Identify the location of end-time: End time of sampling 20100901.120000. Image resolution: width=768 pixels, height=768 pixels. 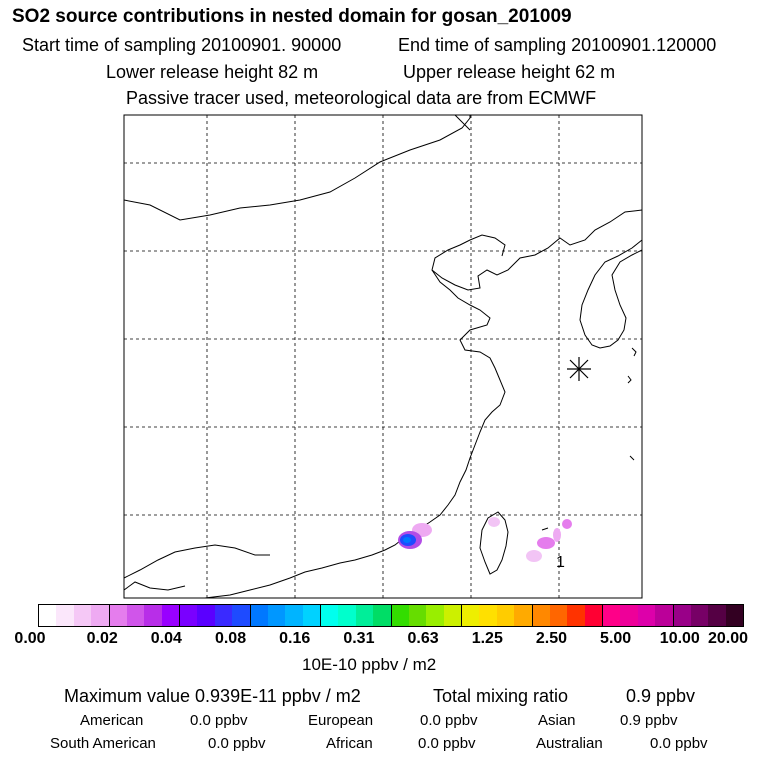
(557, 45).